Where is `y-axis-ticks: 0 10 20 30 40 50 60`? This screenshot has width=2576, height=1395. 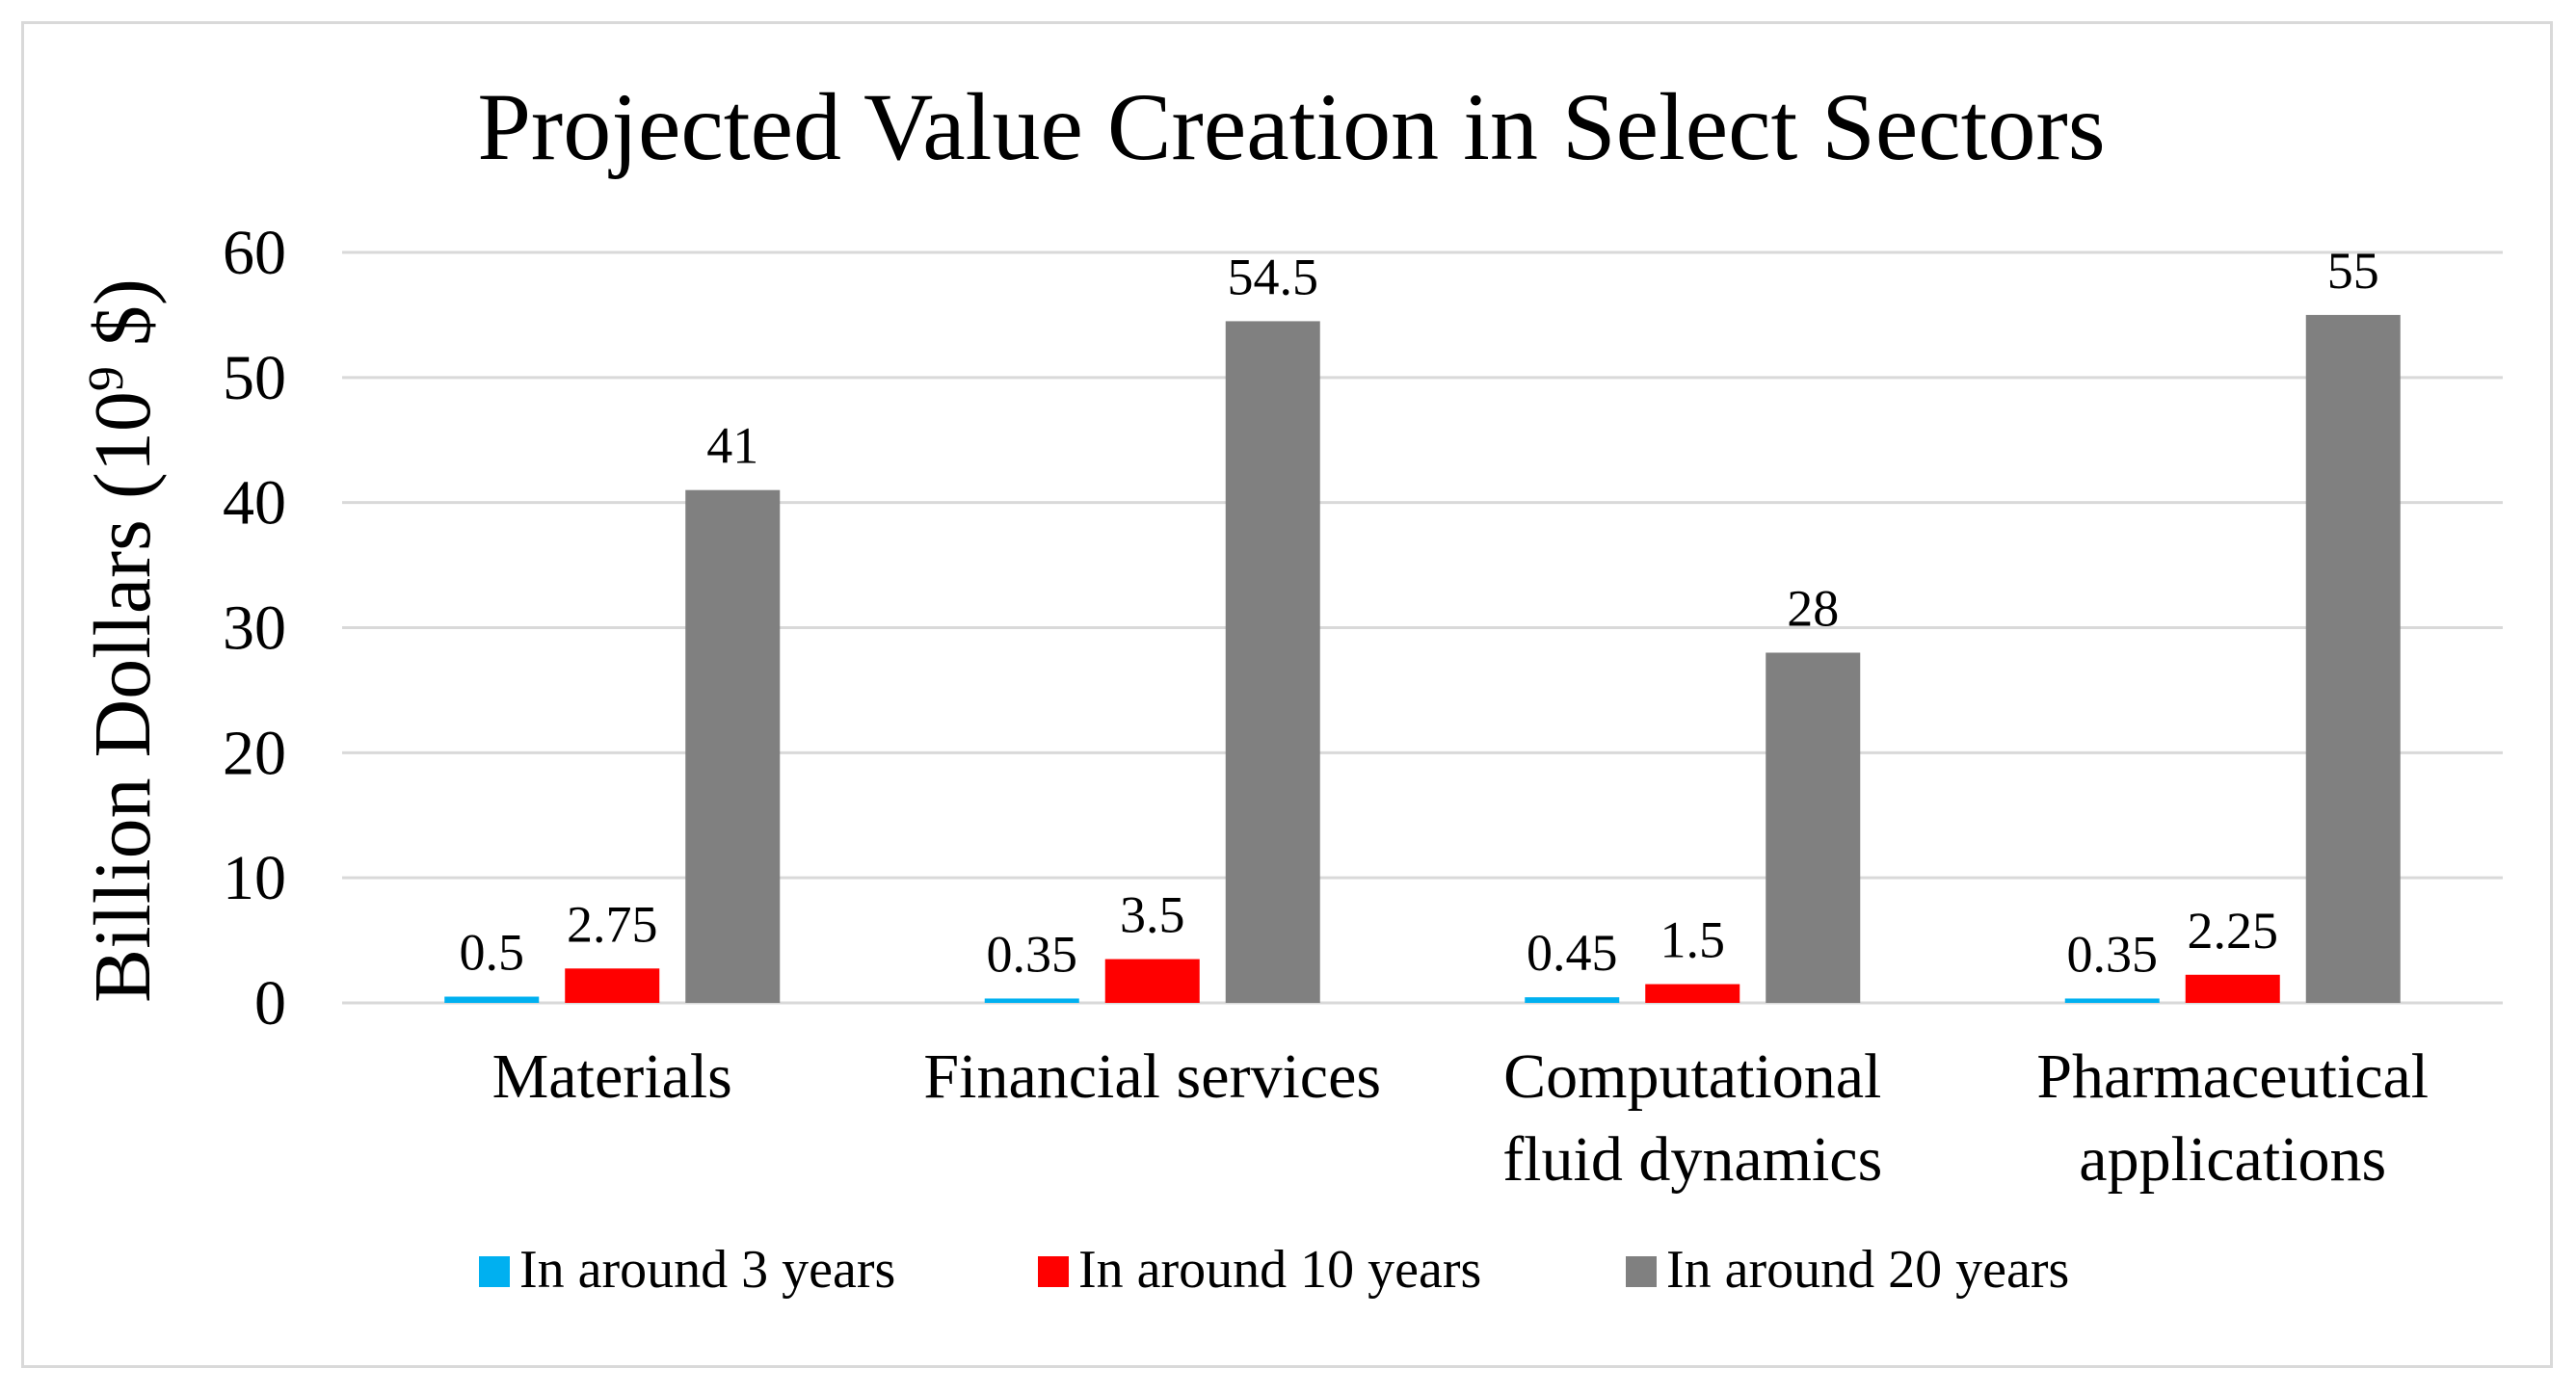
y-axis-ticks: 0 10 20 30 40 50 60 is located at coordinates (254, 628).